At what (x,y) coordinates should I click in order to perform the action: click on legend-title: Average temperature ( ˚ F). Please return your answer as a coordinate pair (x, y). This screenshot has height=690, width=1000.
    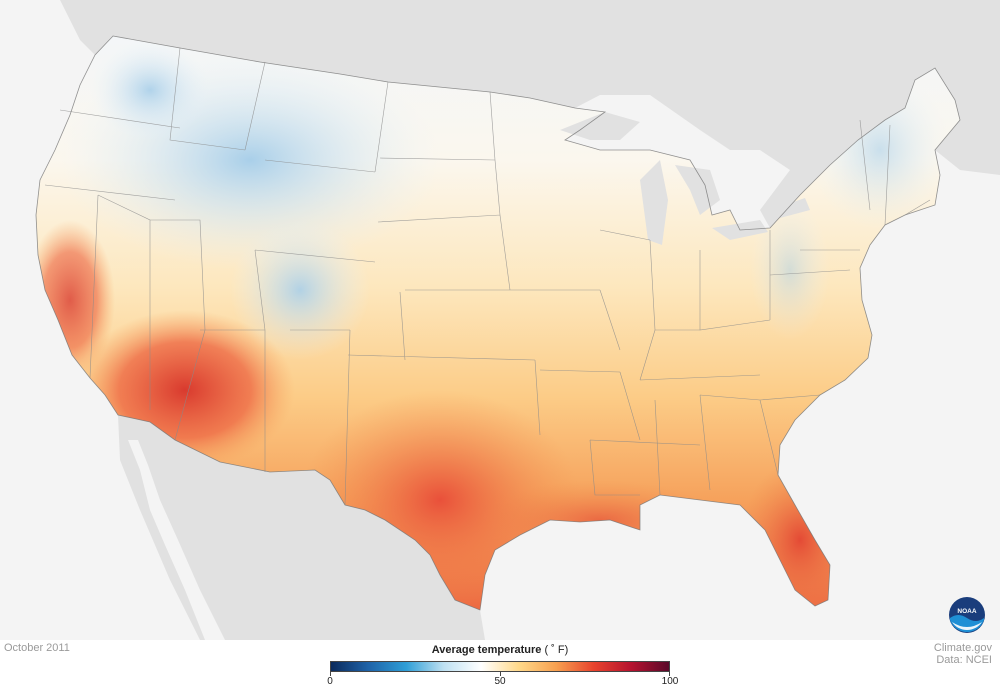
    Looking at the image, I should click on (500, 650).